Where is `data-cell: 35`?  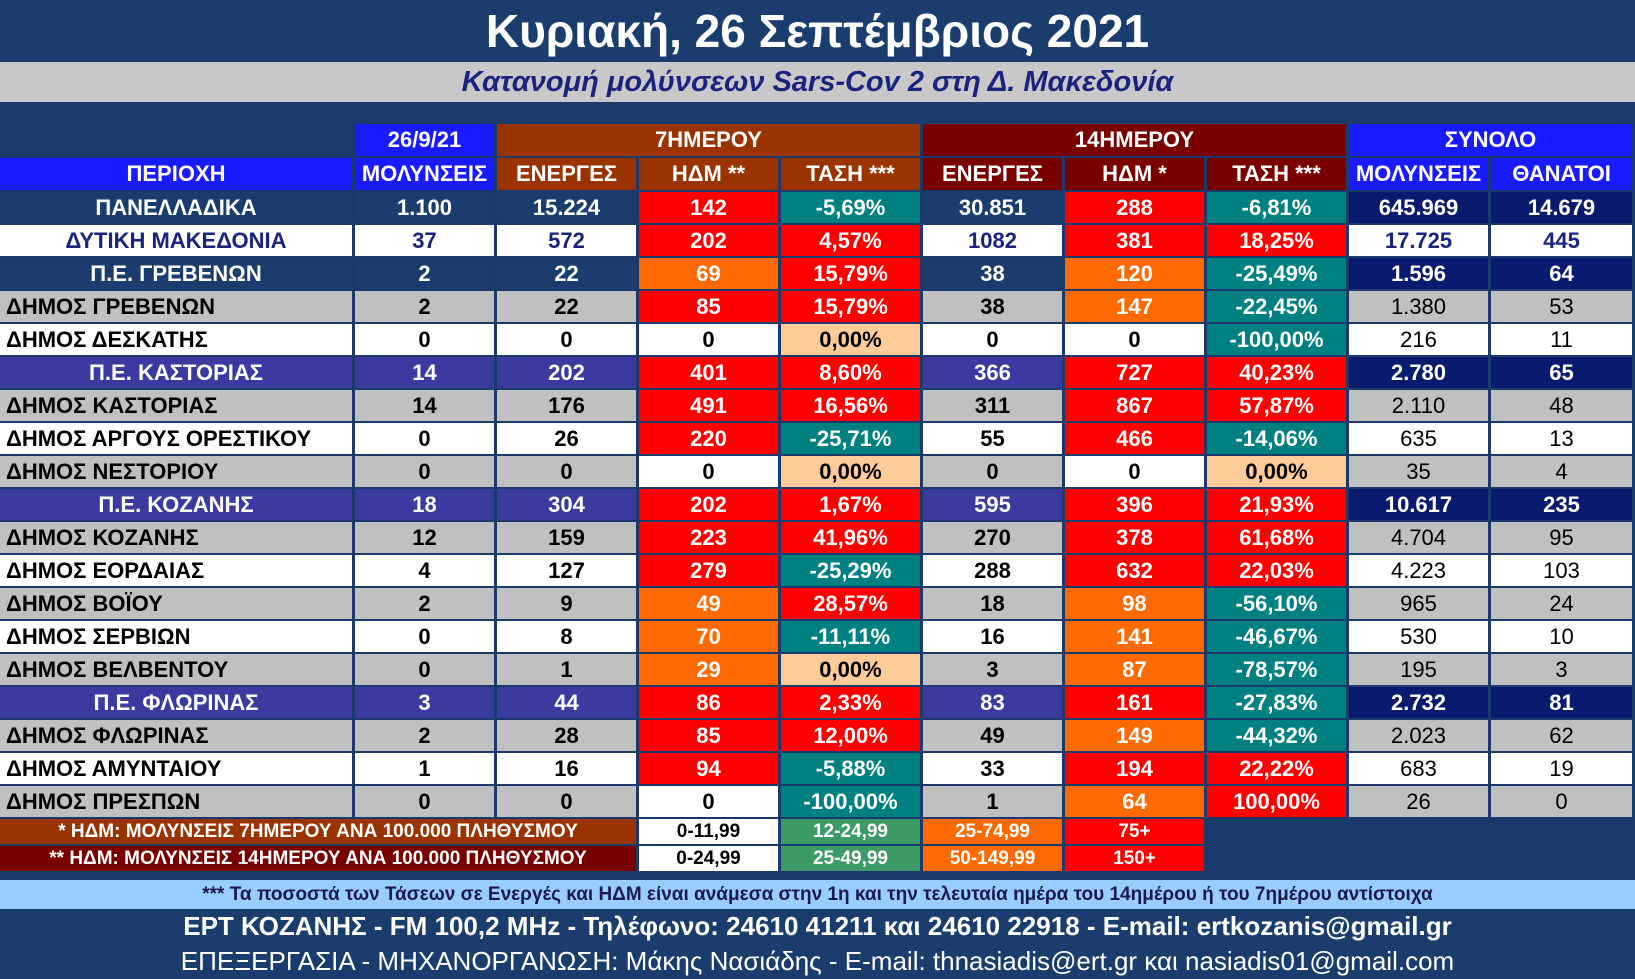
data-cell: 35 is located at coordinates (1420, 472).